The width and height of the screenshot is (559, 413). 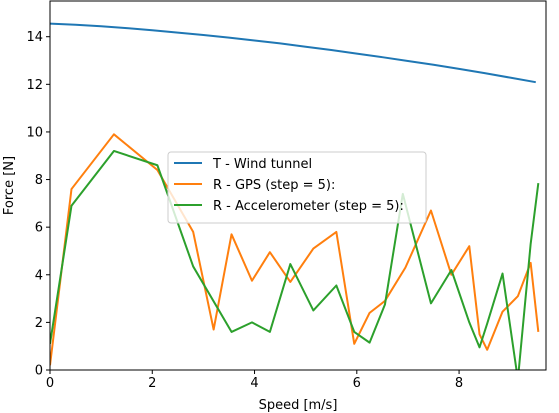 What do you see at coordinates (459, 383) in the screenshot?
I see `x-tick-label: 8` at bounding box center [459, 383].